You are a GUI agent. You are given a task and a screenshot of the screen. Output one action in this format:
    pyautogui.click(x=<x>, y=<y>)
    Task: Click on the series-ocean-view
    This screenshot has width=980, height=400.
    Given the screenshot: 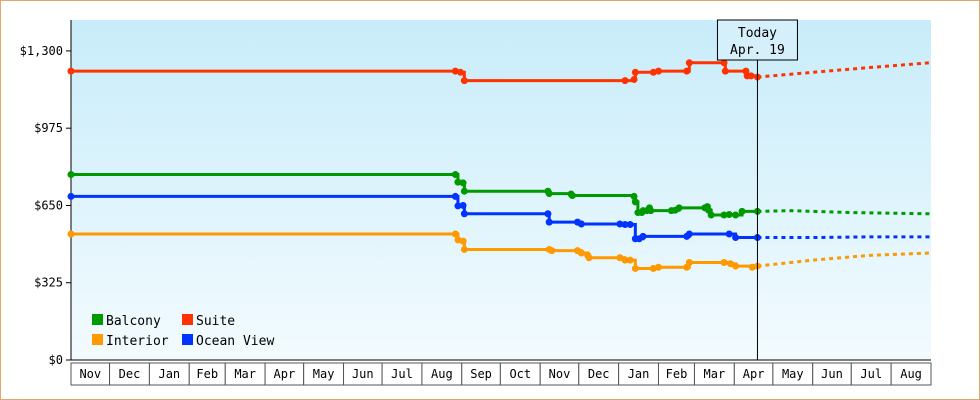 What is the action you would take?
    pyautogui.click(x=498, y=217)
    